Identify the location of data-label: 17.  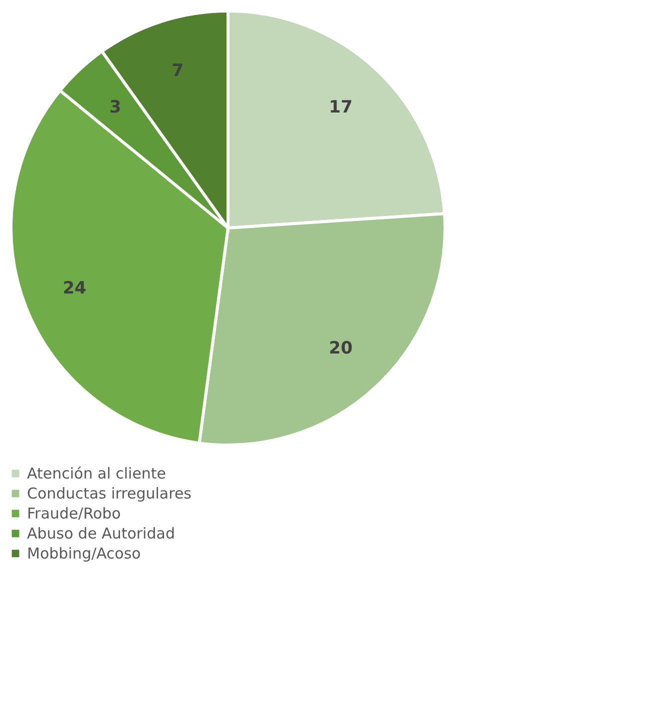
(340, 108).